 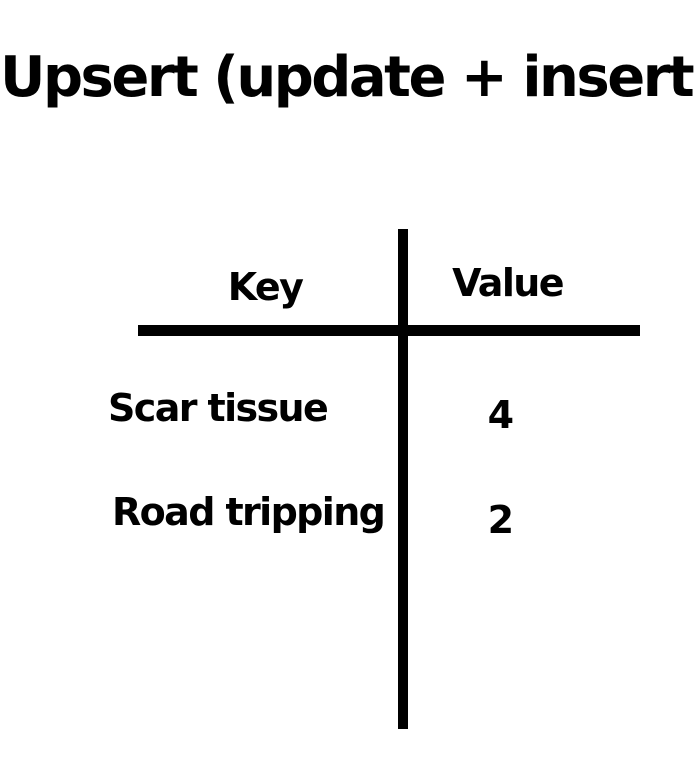 What do you see at coordinates (403, 479) in the screenshot?
I see `table-vertical-divider` at bounding box center [403, 479].